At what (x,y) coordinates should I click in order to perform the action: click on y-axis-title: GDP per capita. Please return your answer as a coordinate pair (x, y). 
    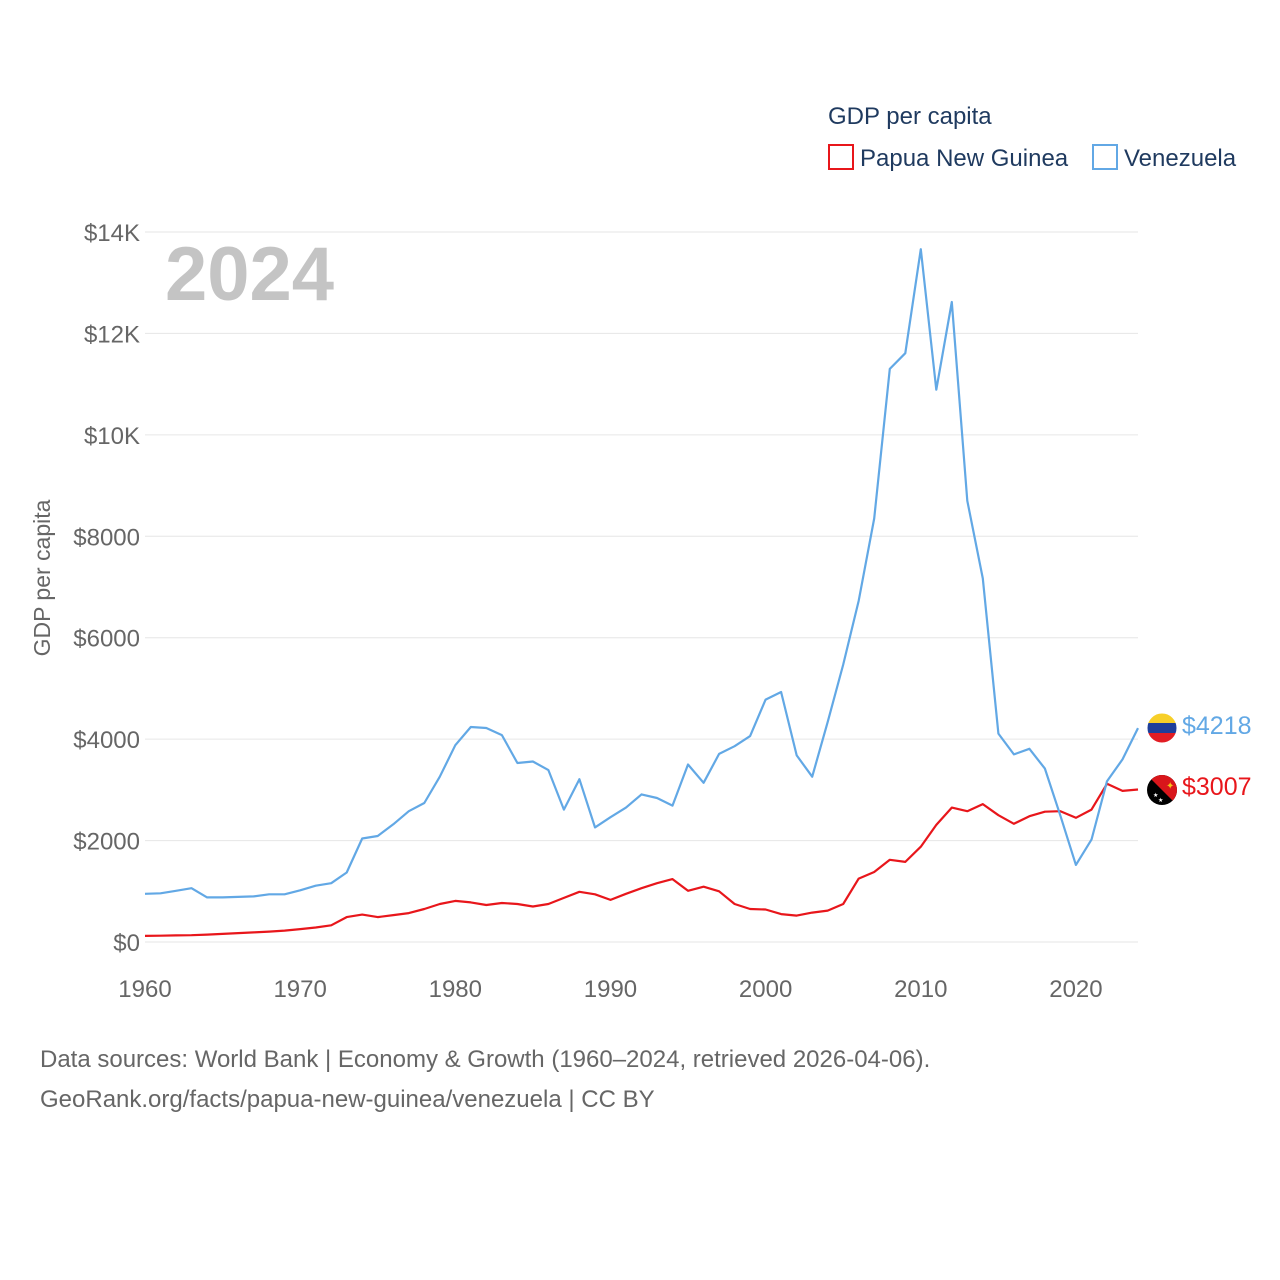
    Looking at the image, I should click on (42, 577).